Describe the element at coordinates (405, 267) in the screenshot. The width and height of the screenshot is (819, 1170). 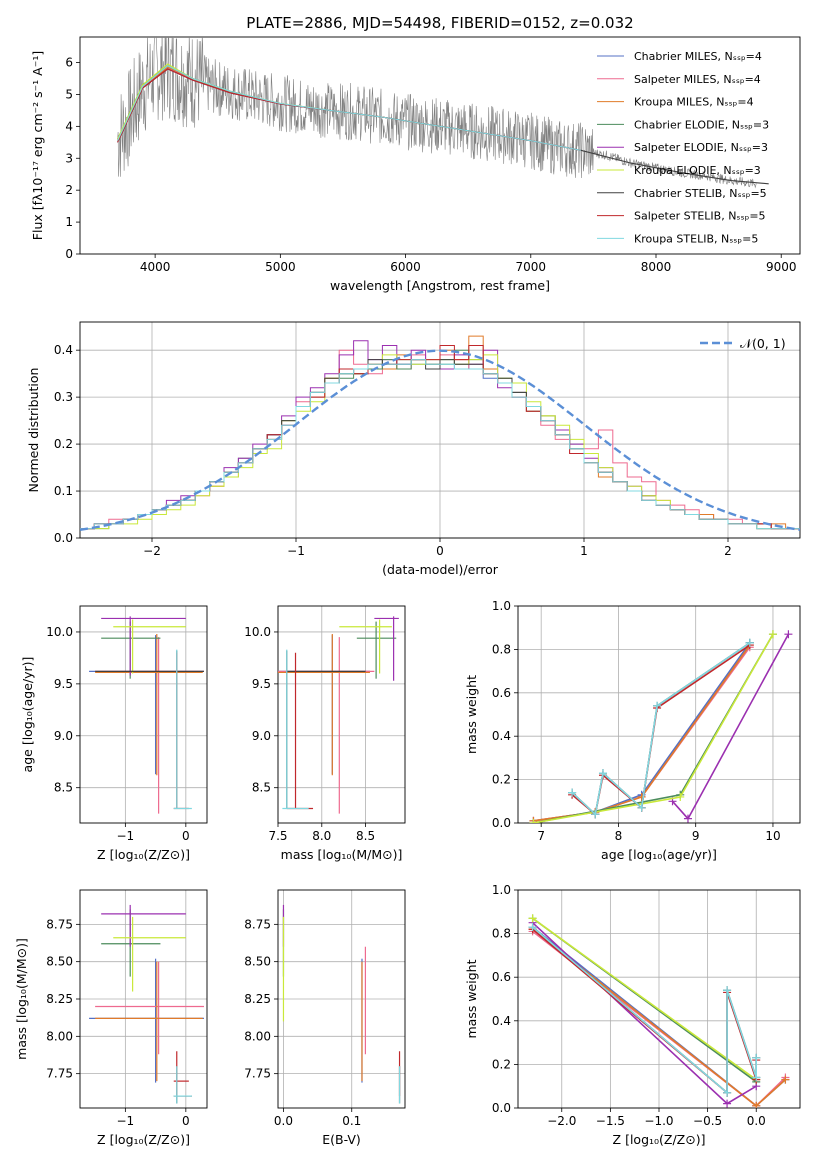
I see `x-tick-label: 6000` at that location.